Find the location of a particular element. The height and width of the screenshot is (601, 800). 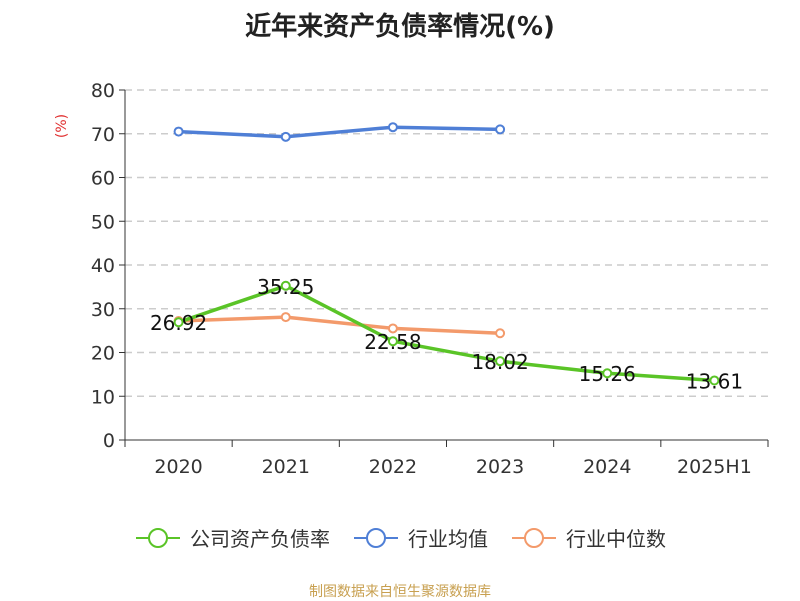

y-tick-label: 30 is located at coordinates (103, 310).